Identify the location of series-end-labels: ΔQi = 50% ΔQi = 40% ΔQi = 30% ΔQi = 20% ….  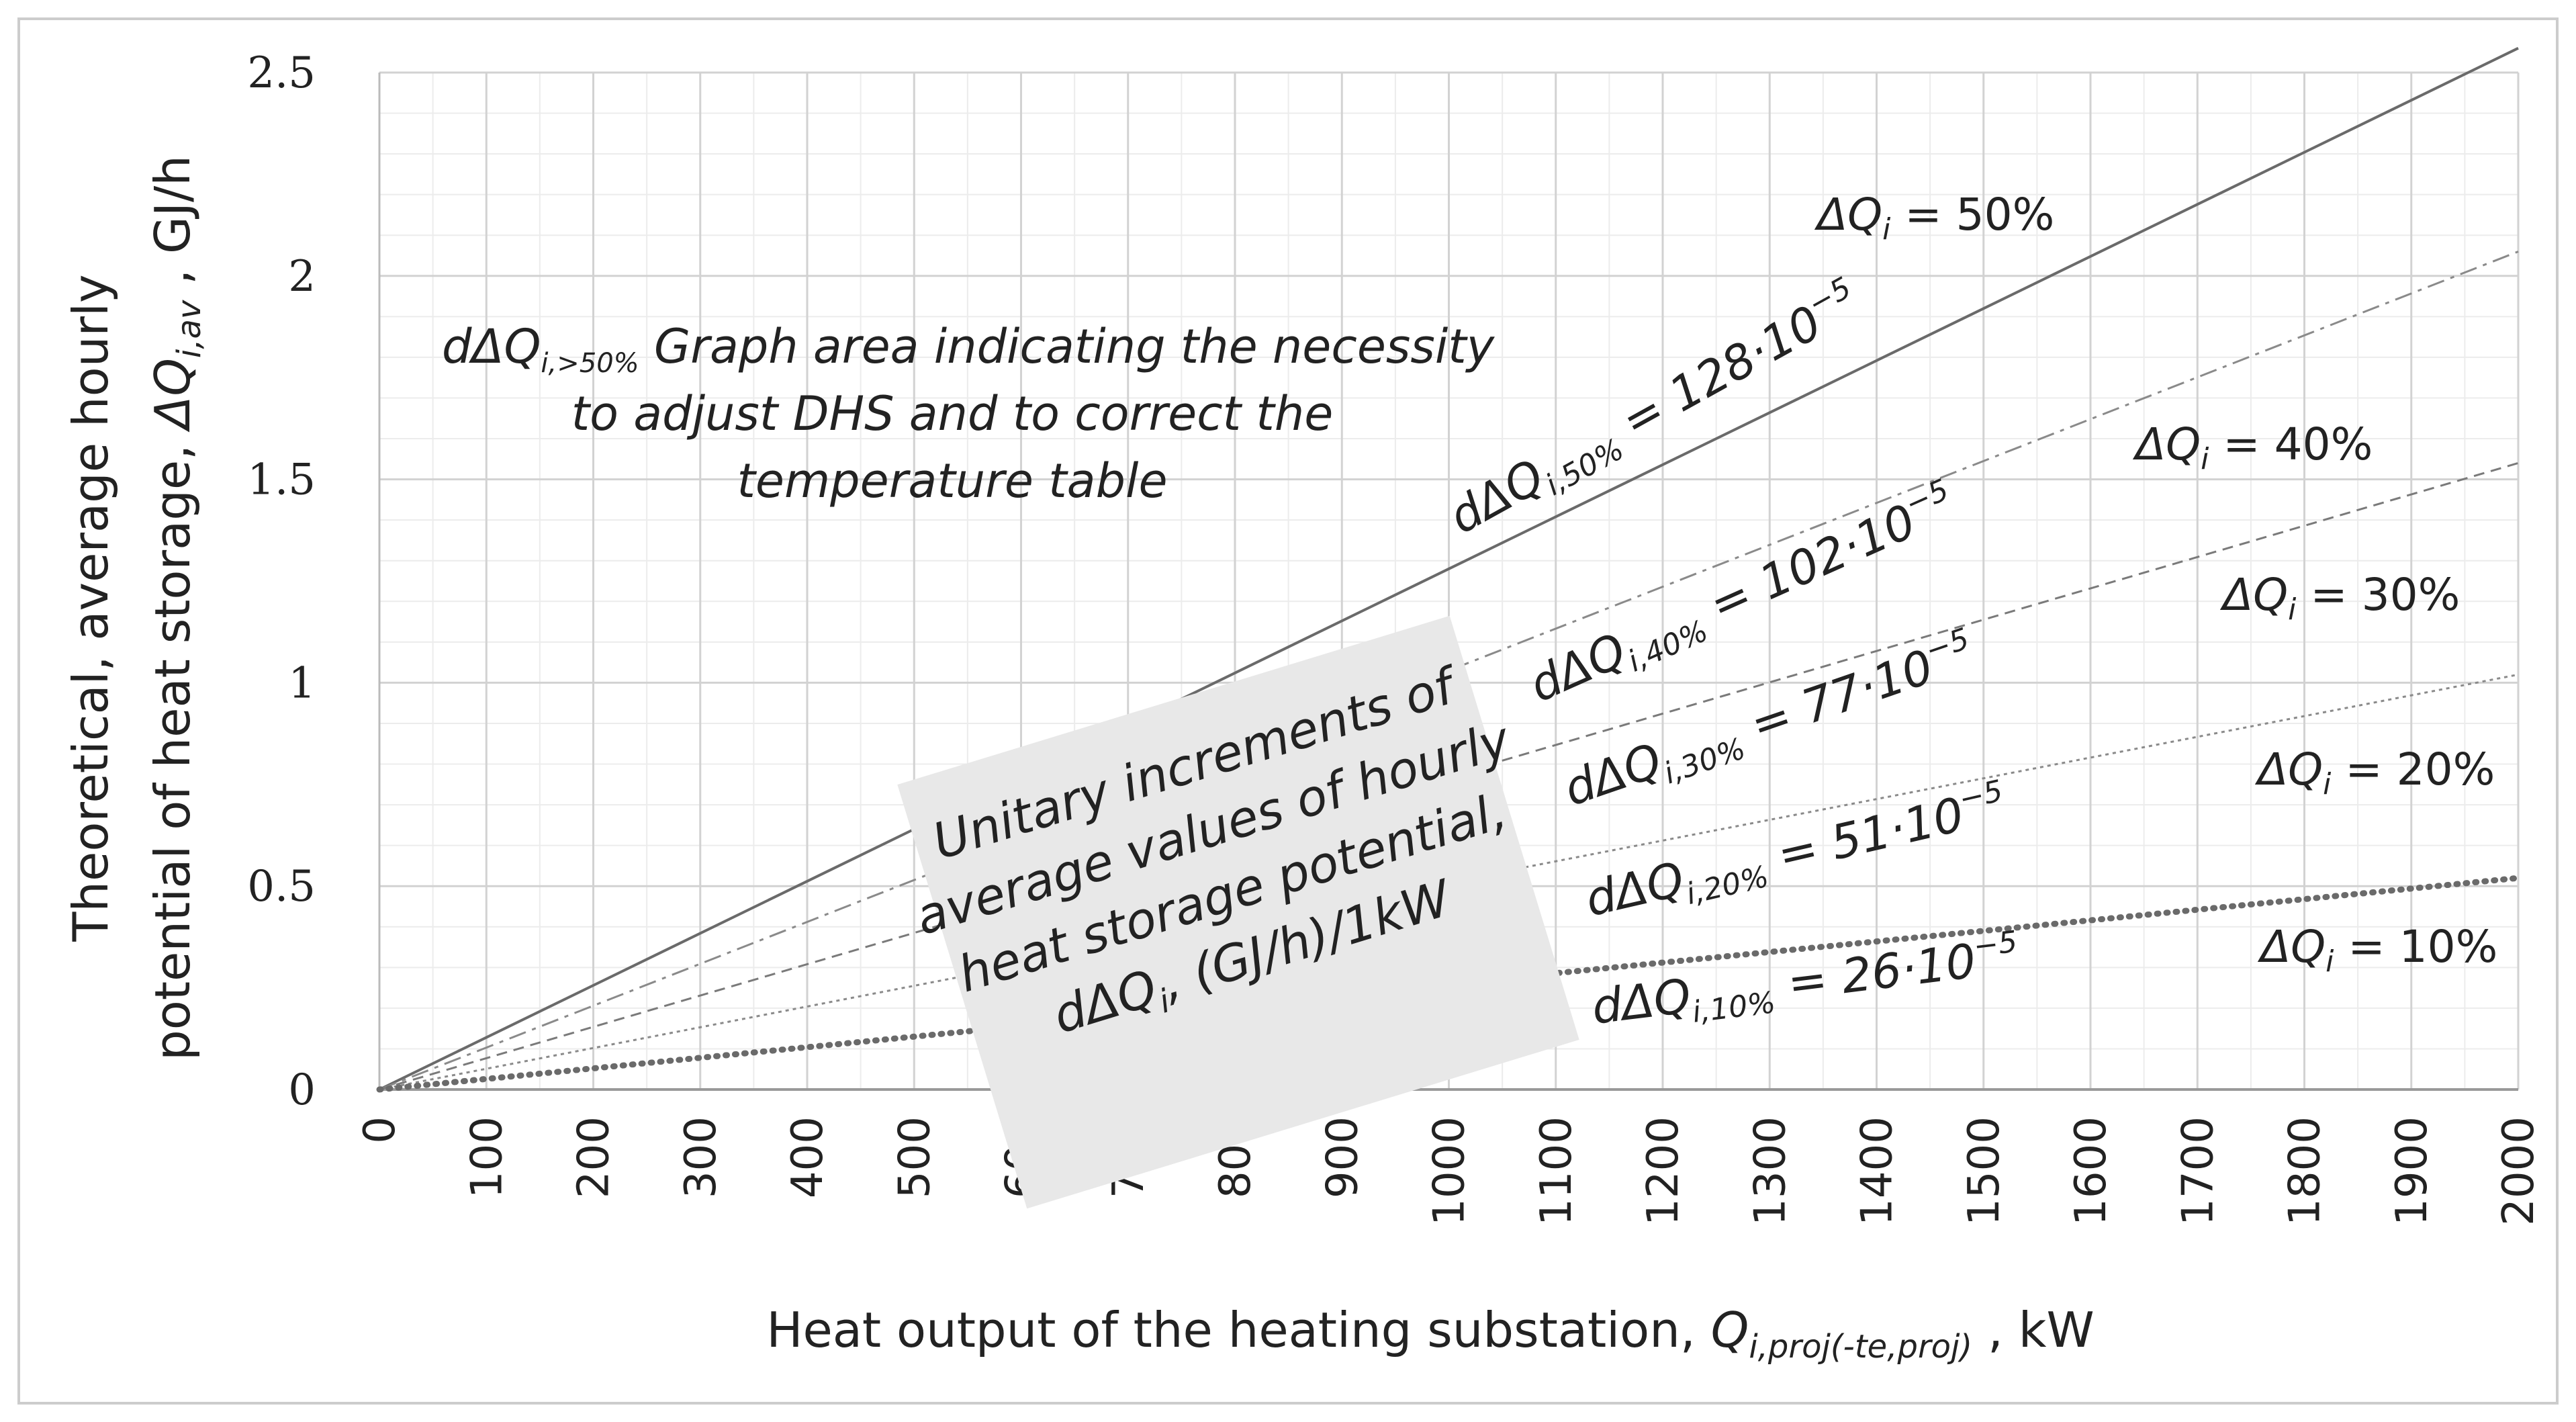
(2155, 584).